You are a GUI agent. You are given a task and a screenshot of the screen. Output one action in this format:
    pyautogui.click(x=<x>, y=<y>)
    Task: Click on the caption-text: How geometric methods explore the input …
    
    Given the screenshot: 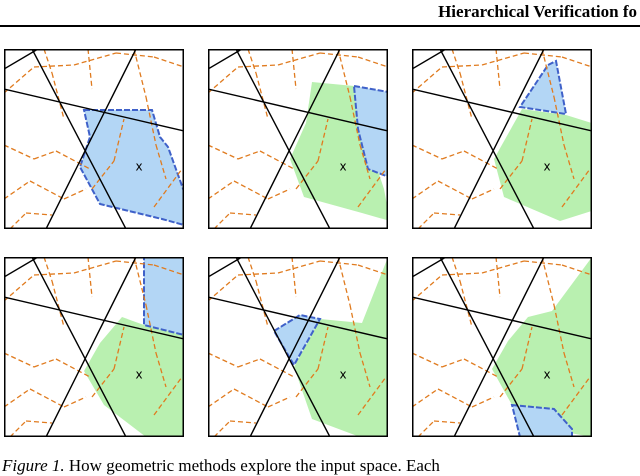 What is the action you would take?
    pyautogui.click(x=254, y=465)
    